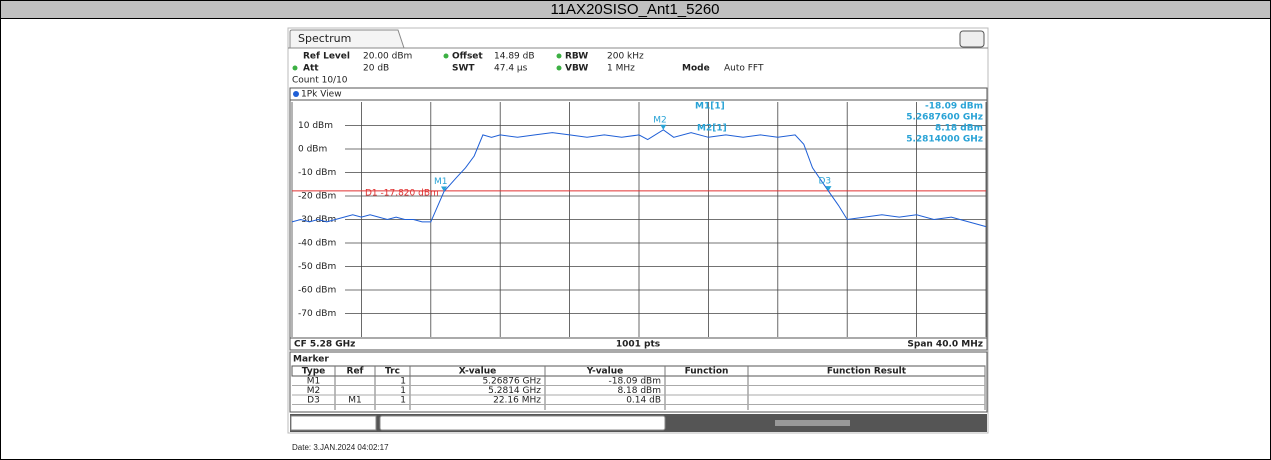 The height and width of the screenshot is (460, 1271). What do you see at coordinates (954, 107) in the screenshot?
I see `readout-level: -18.09 dBm` at bounding box center [954, 107].